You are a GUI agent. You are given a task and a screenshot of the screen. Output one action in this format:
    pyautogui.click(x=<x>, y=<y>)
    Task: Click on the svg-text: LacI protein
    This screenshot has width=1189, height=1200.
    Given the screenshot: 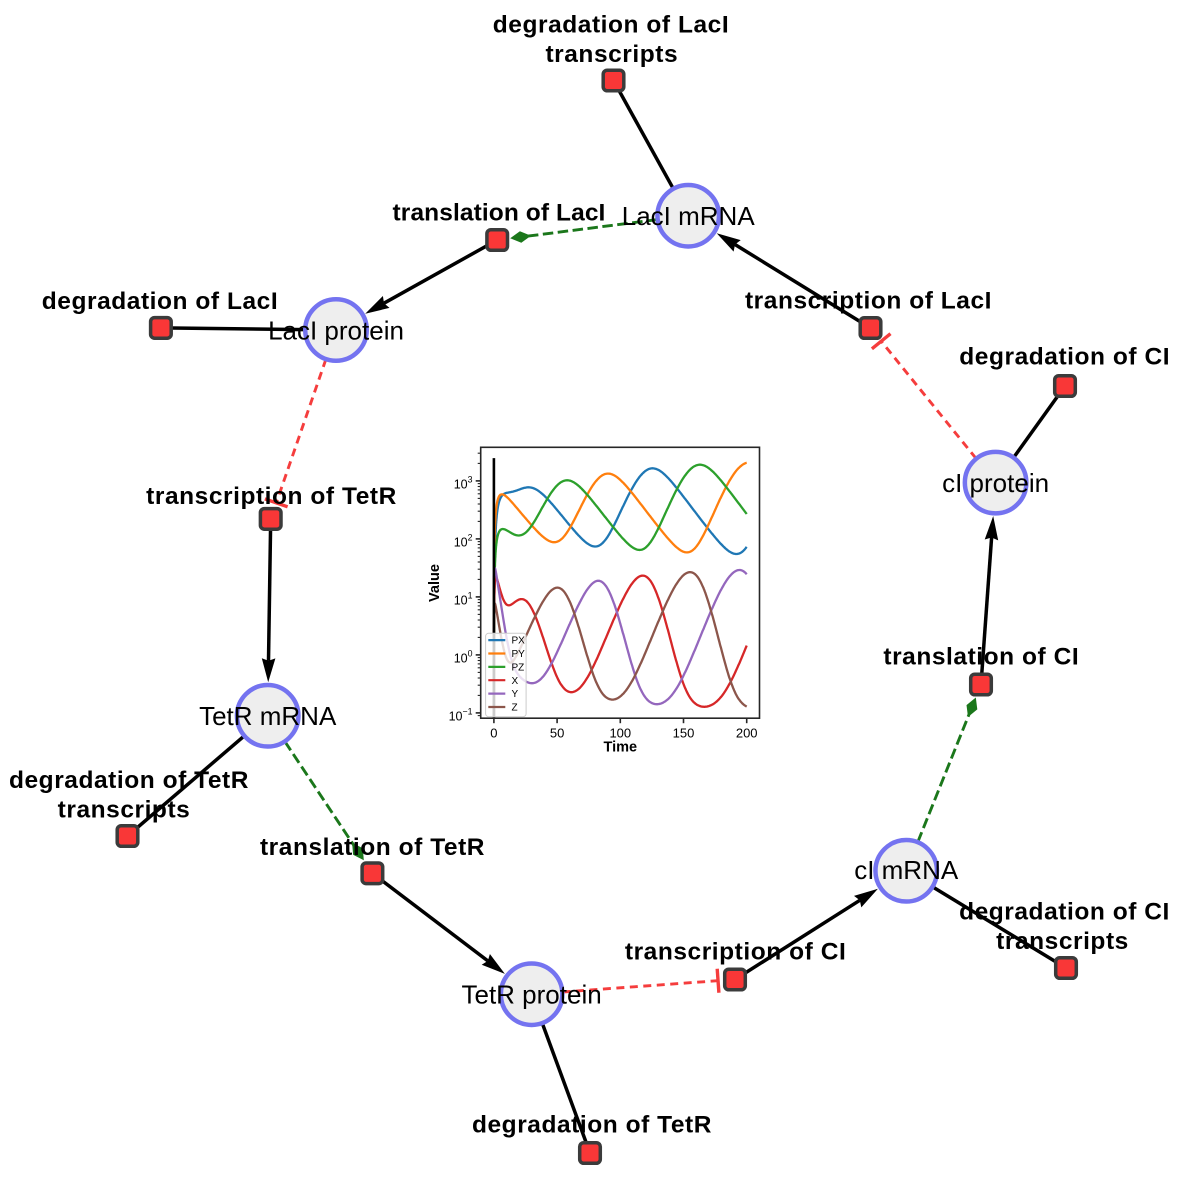 What is the action you would take?
    pyautogui.click(x=336, y=330)
    